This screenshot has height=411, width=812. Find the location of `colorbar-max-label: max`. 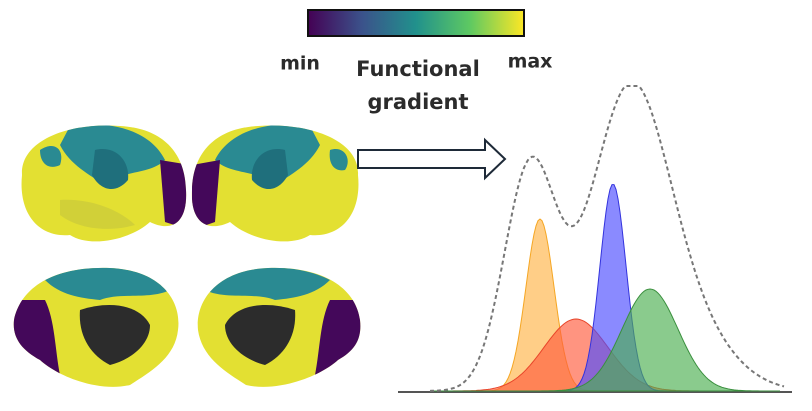

colorbar-max-label: max is located at coordinates (530, 62).